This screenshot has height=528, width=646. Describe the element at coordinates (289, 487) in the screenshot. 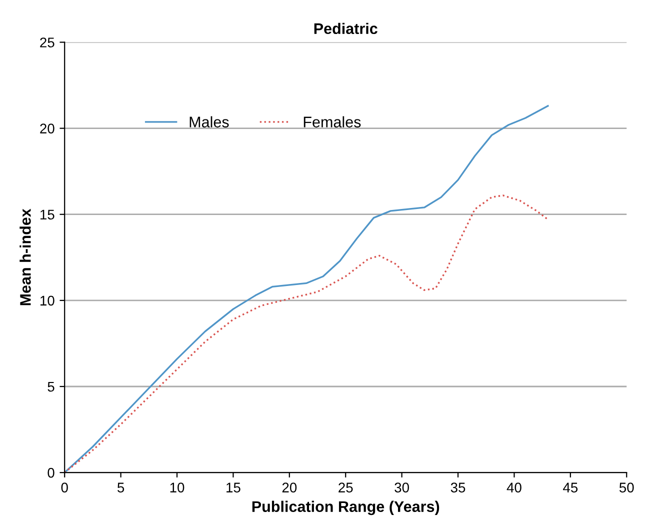

I see `x-tick-label: 20` at that location.